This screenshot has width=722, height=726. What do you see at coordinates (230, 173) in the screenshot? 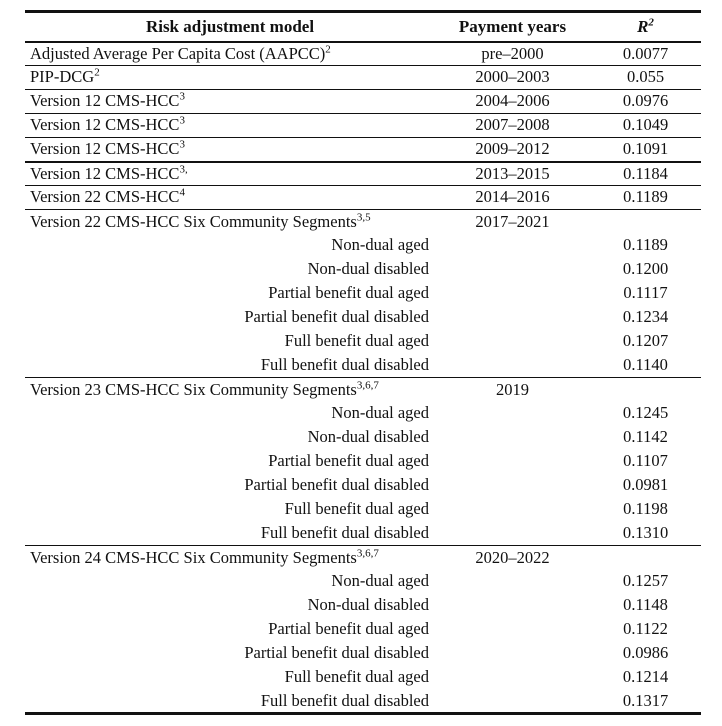
I see `model-name: Version 12 CMS-HCC3,` at bounding box center [230, 173].